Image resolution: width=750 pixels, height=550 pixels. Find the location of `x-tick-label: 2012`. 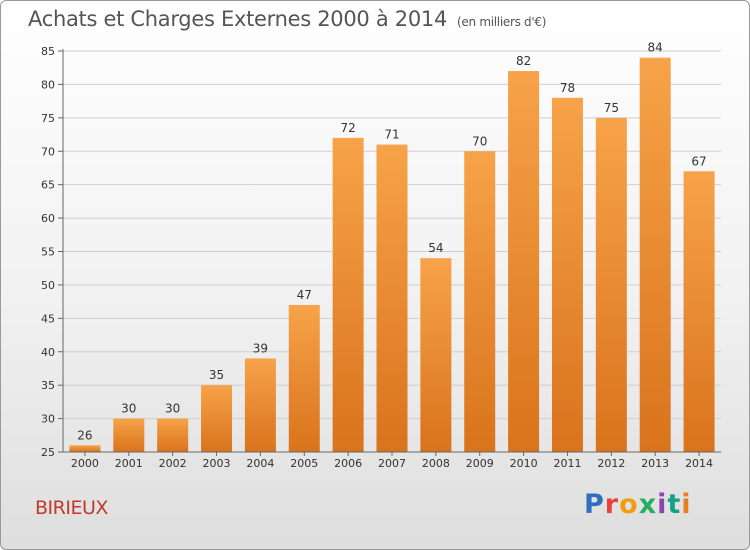

x-tick-label: 2012 is located at coordinates (611, 463).